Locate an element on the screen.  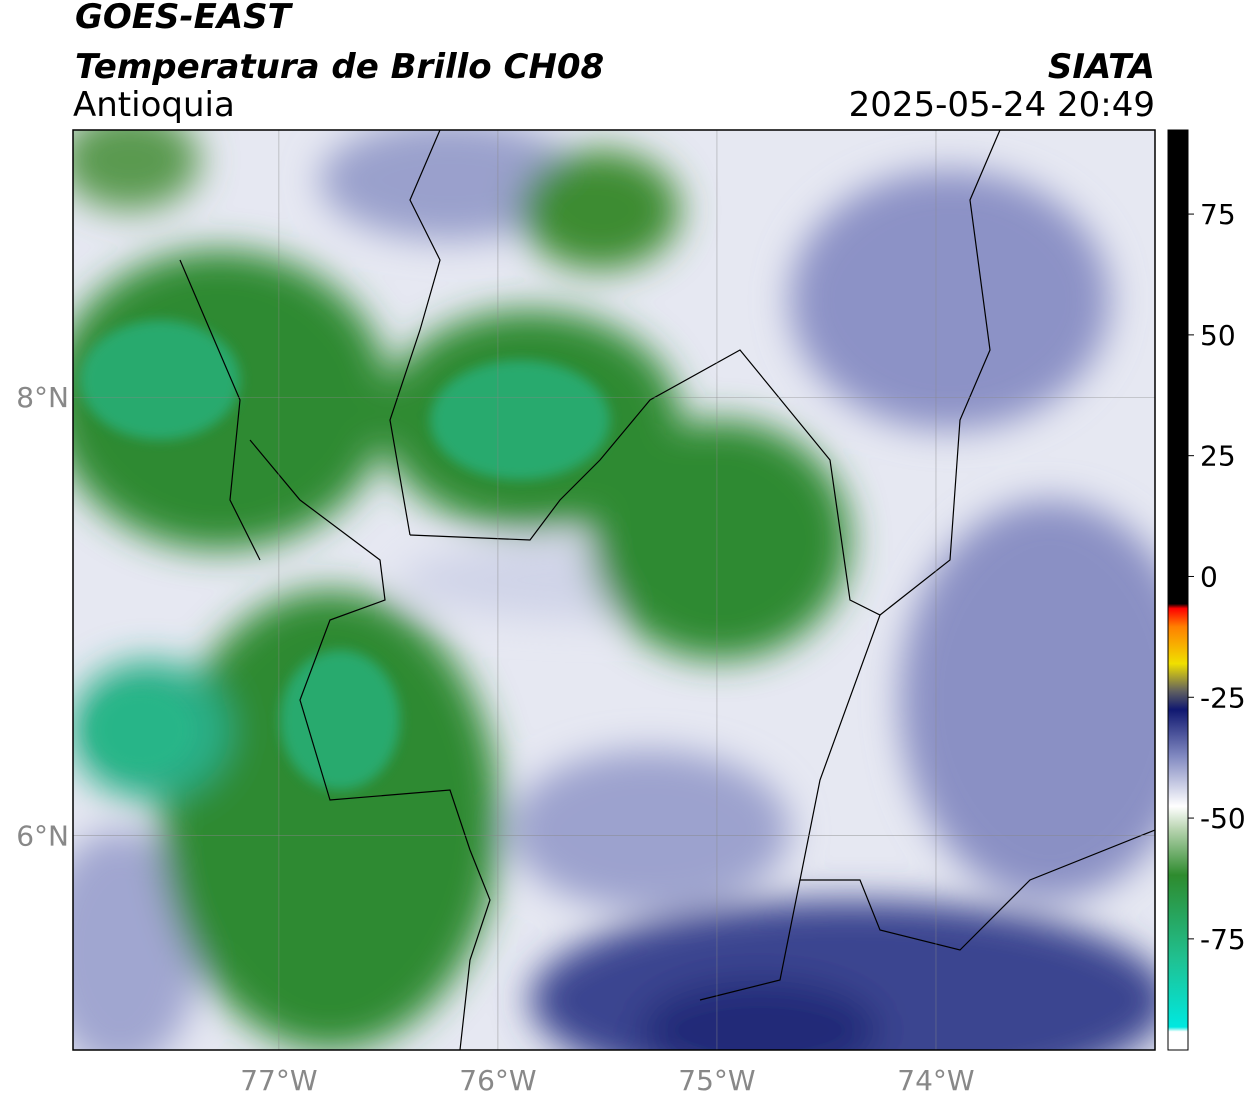
x-tick-label: 76°W is located at coordinates (497, 1080).